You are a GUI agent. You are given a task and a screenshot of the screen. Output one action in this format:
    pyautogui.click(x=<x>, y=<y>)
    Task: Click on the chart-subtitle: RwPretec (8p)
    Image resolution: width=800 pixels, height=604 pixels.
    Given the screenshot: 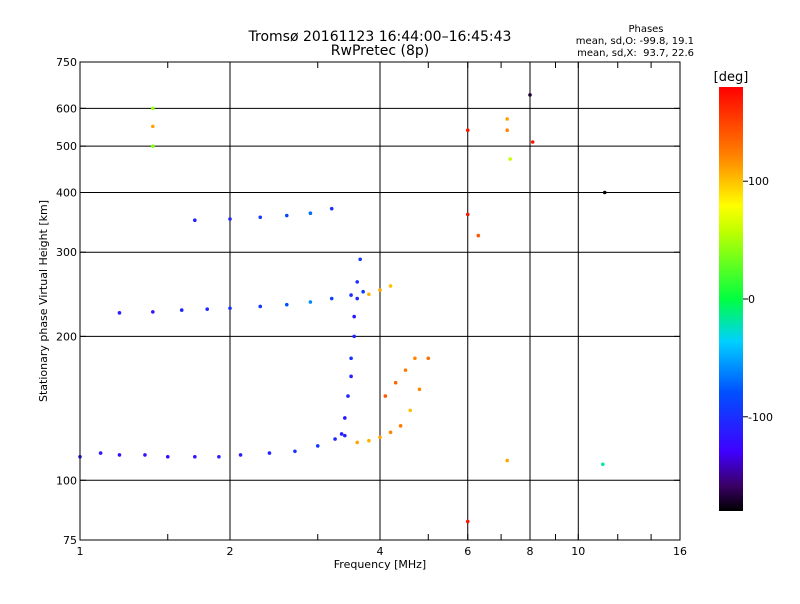 What is the action you would take?
    pyautogui.click(x=380, y=51)
    